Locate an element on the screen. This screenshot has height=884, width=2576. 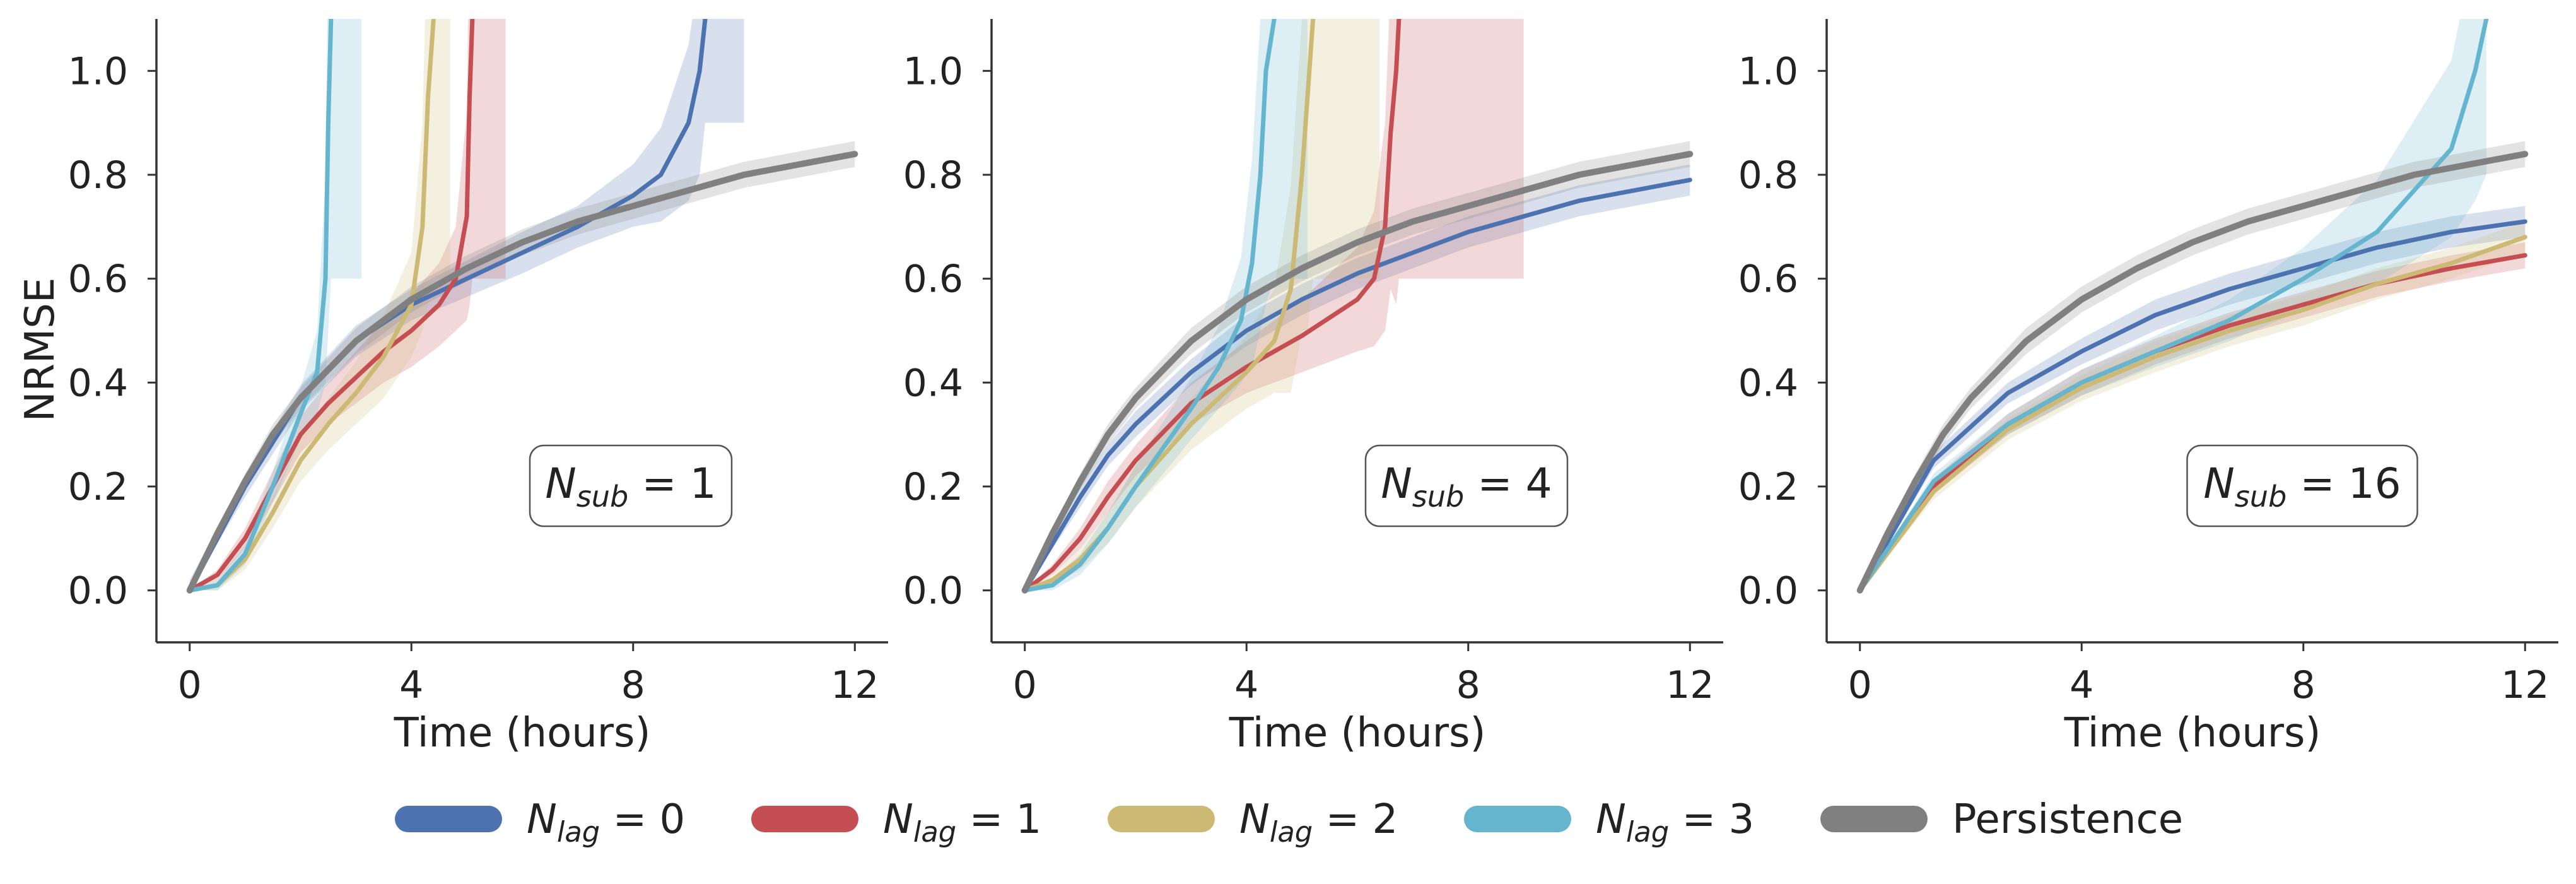
legend-item: Nlag = 2 is located at coordinates (1253, 822).